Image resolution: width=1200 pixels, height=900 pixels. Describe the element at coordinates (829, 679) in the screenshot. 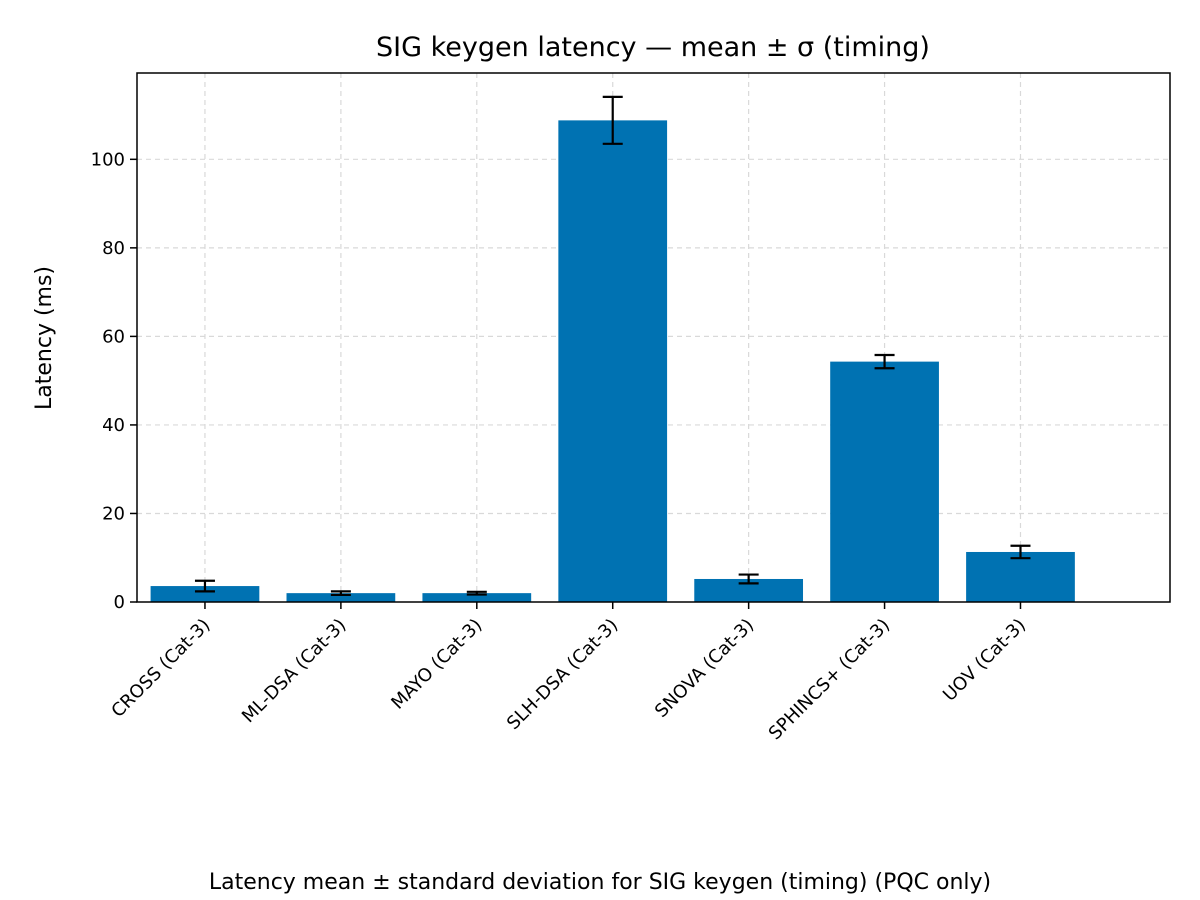

I see `x-tick-label: SPHINCS+ (Cat-3)` at that location.